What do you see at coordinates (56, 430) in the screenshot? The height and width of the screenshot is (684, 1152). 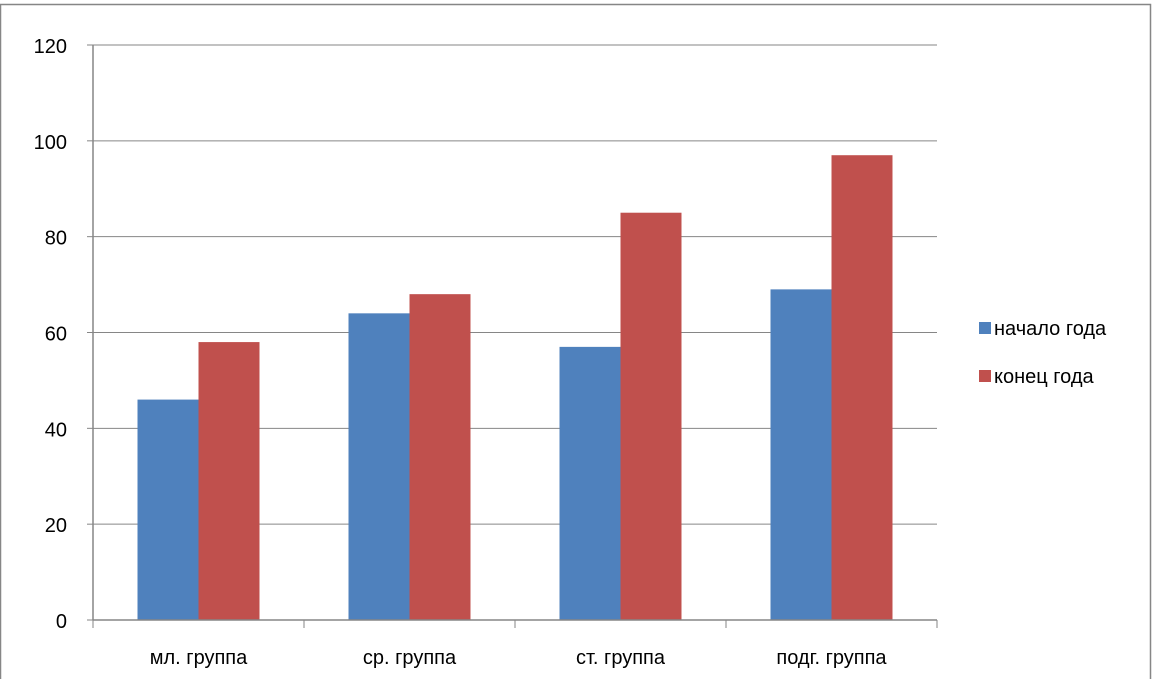 I see `y-tick-label: 40` at bounding box center [56, 430].